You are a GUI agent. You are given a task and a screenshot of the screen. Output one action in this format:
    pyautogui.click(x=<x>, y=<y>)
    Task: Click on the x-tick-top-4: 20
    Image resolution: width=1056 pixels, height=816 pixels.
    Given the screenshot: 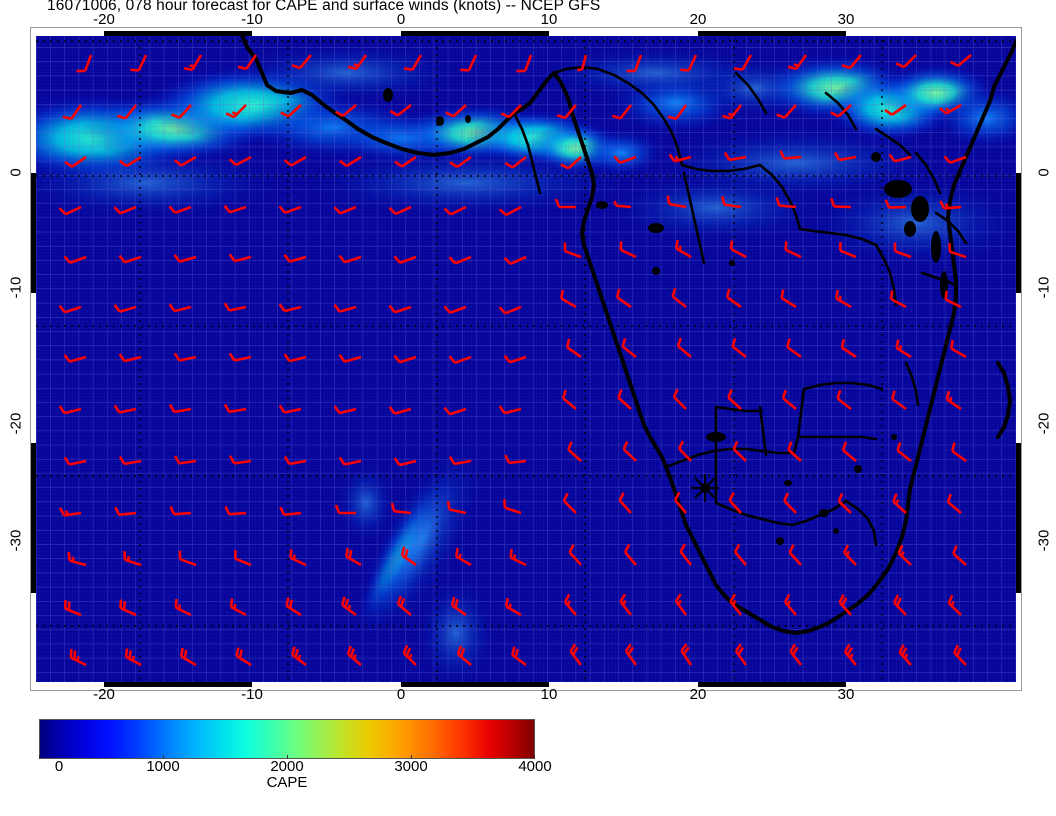 What is the action you would take?
    pyautogui.click(x=698, y=19)
    